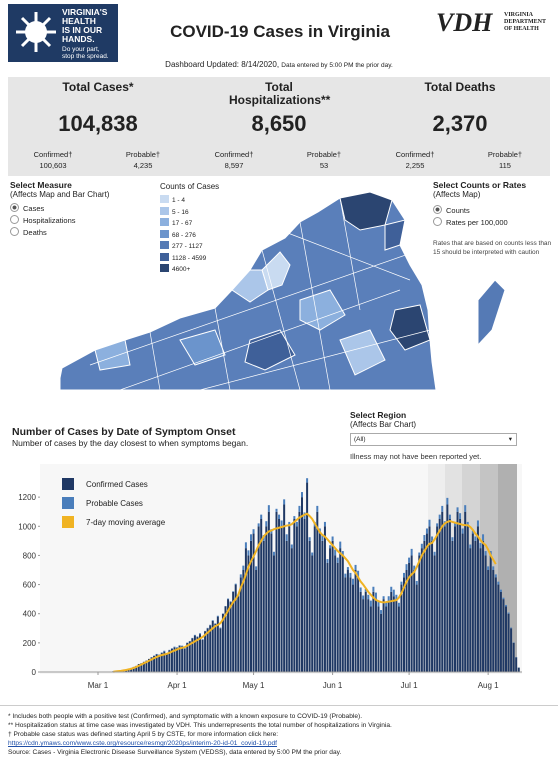 This screenshot has height=770, width=558. Describe the element at coordinates (84, 26) in the screenshot. I see `logo-title: VIRGINIA'S HEALTH IS IN OUR HANDS.` at that location.